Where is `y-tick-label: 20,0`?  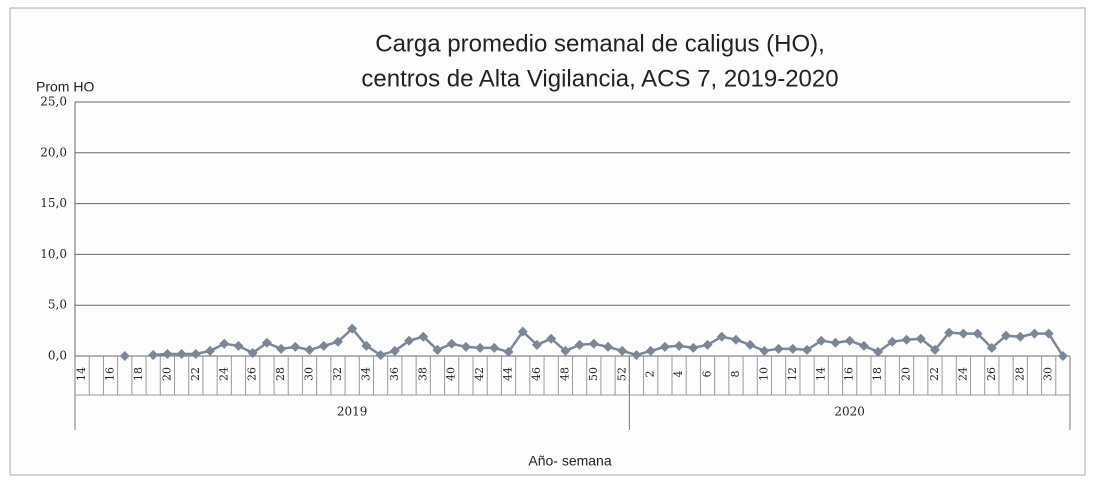 y-tick-label: 20,0 is located at coordinates (53, 152).